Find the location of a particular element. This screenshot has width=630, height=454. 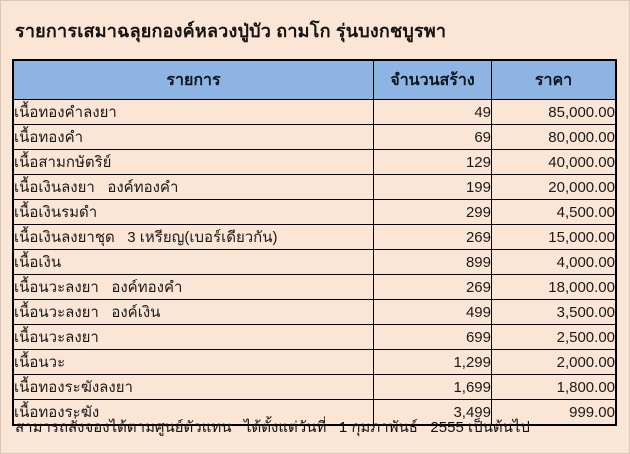

item-cell: เนื้อเงิน is located at coordinates (193, 262).